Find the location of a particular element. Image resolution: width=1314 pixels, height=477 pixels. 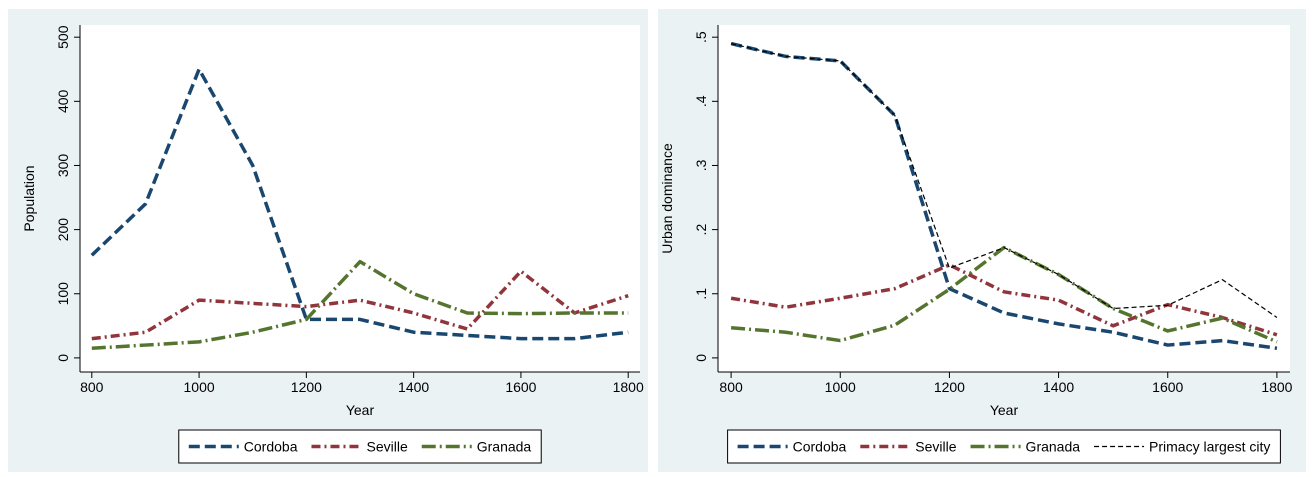

y-tick-label: 100 is located at coordinates (63, 294).